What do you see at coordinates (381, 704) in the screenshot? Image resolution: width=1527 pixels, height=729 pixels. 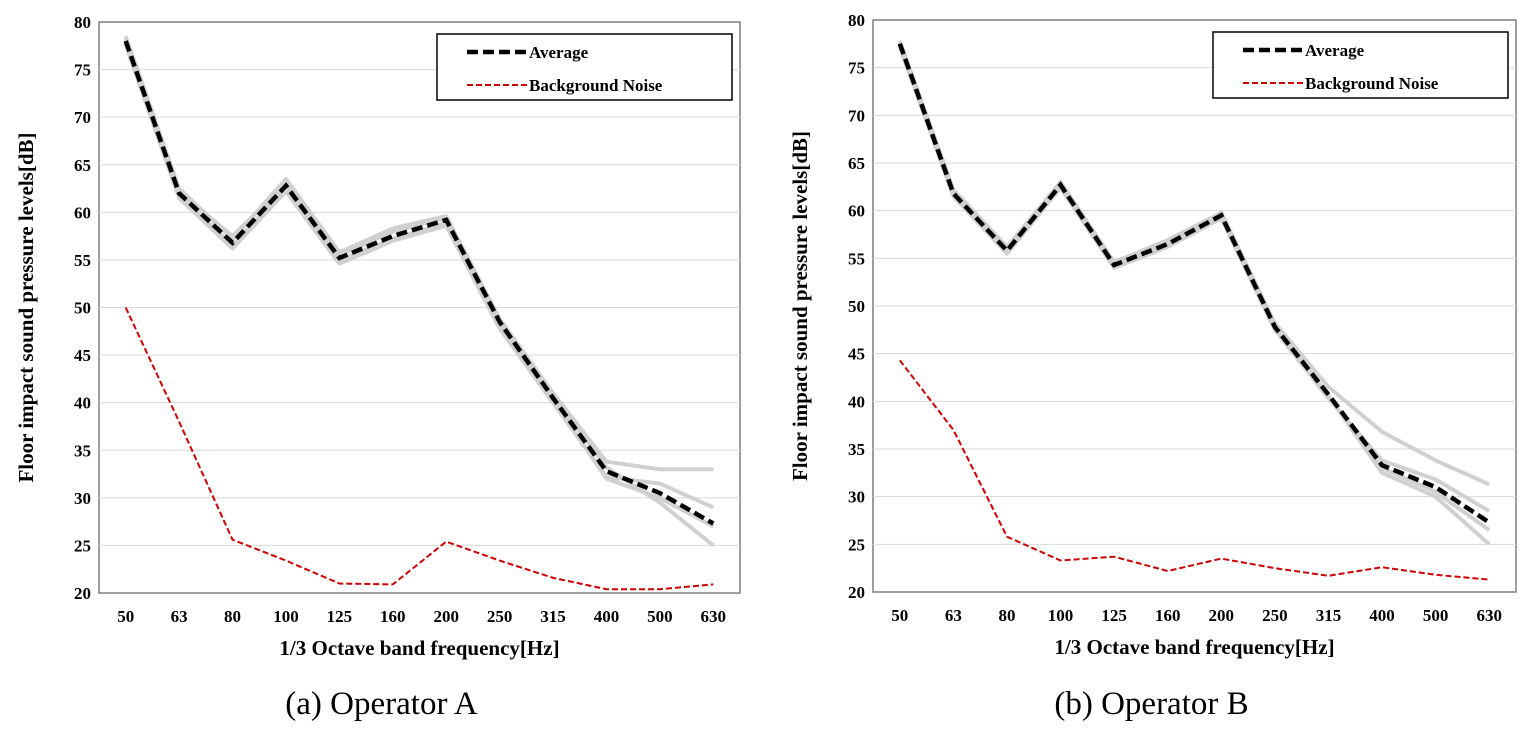 I see `chart-caption: (a) Operator A` at bounding box center [381, 704].